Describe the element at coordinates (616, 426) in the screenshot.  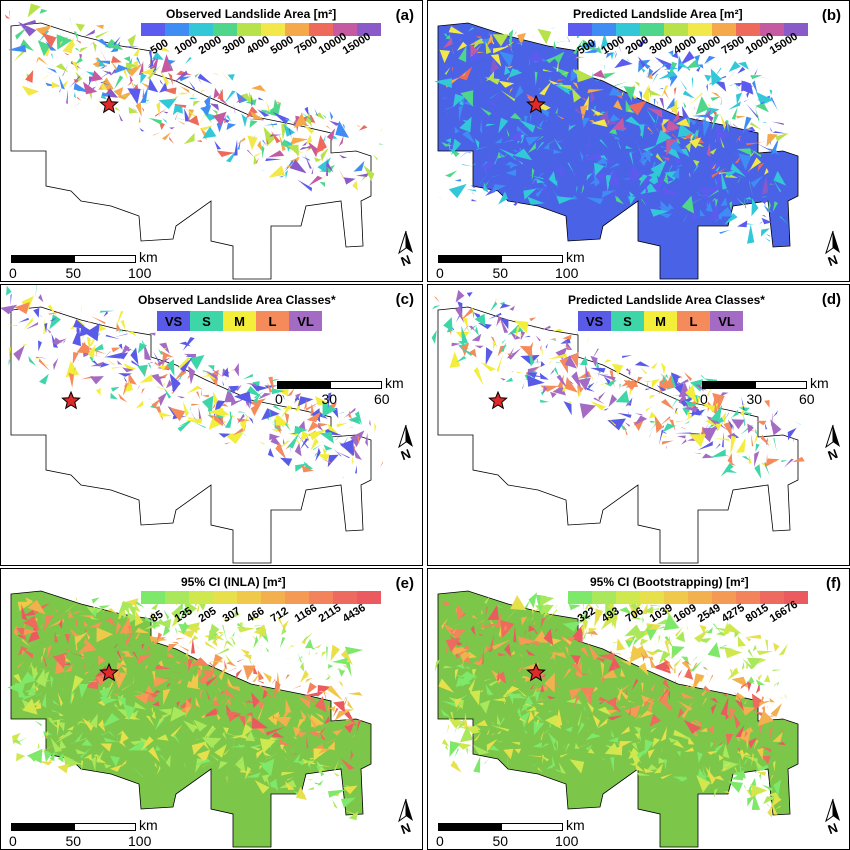
I see `map-canvas` at that location.